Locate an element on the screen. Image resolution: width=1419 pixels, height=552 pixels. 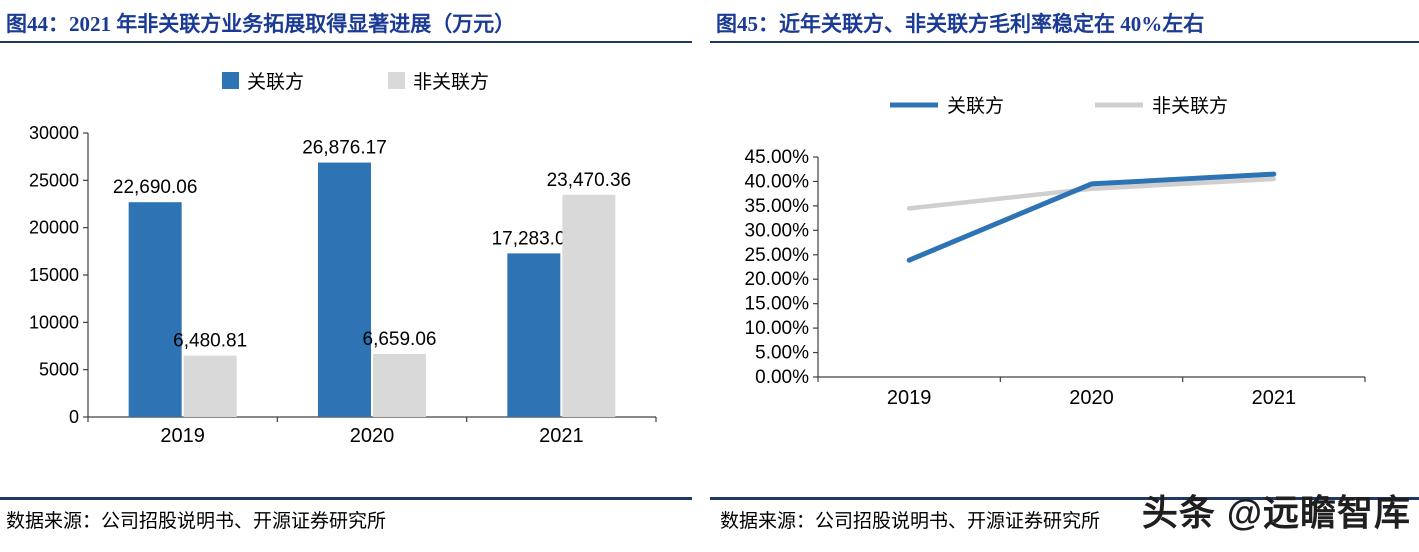
y-tick-label: 30.00% is located at coordinates (777, 230).